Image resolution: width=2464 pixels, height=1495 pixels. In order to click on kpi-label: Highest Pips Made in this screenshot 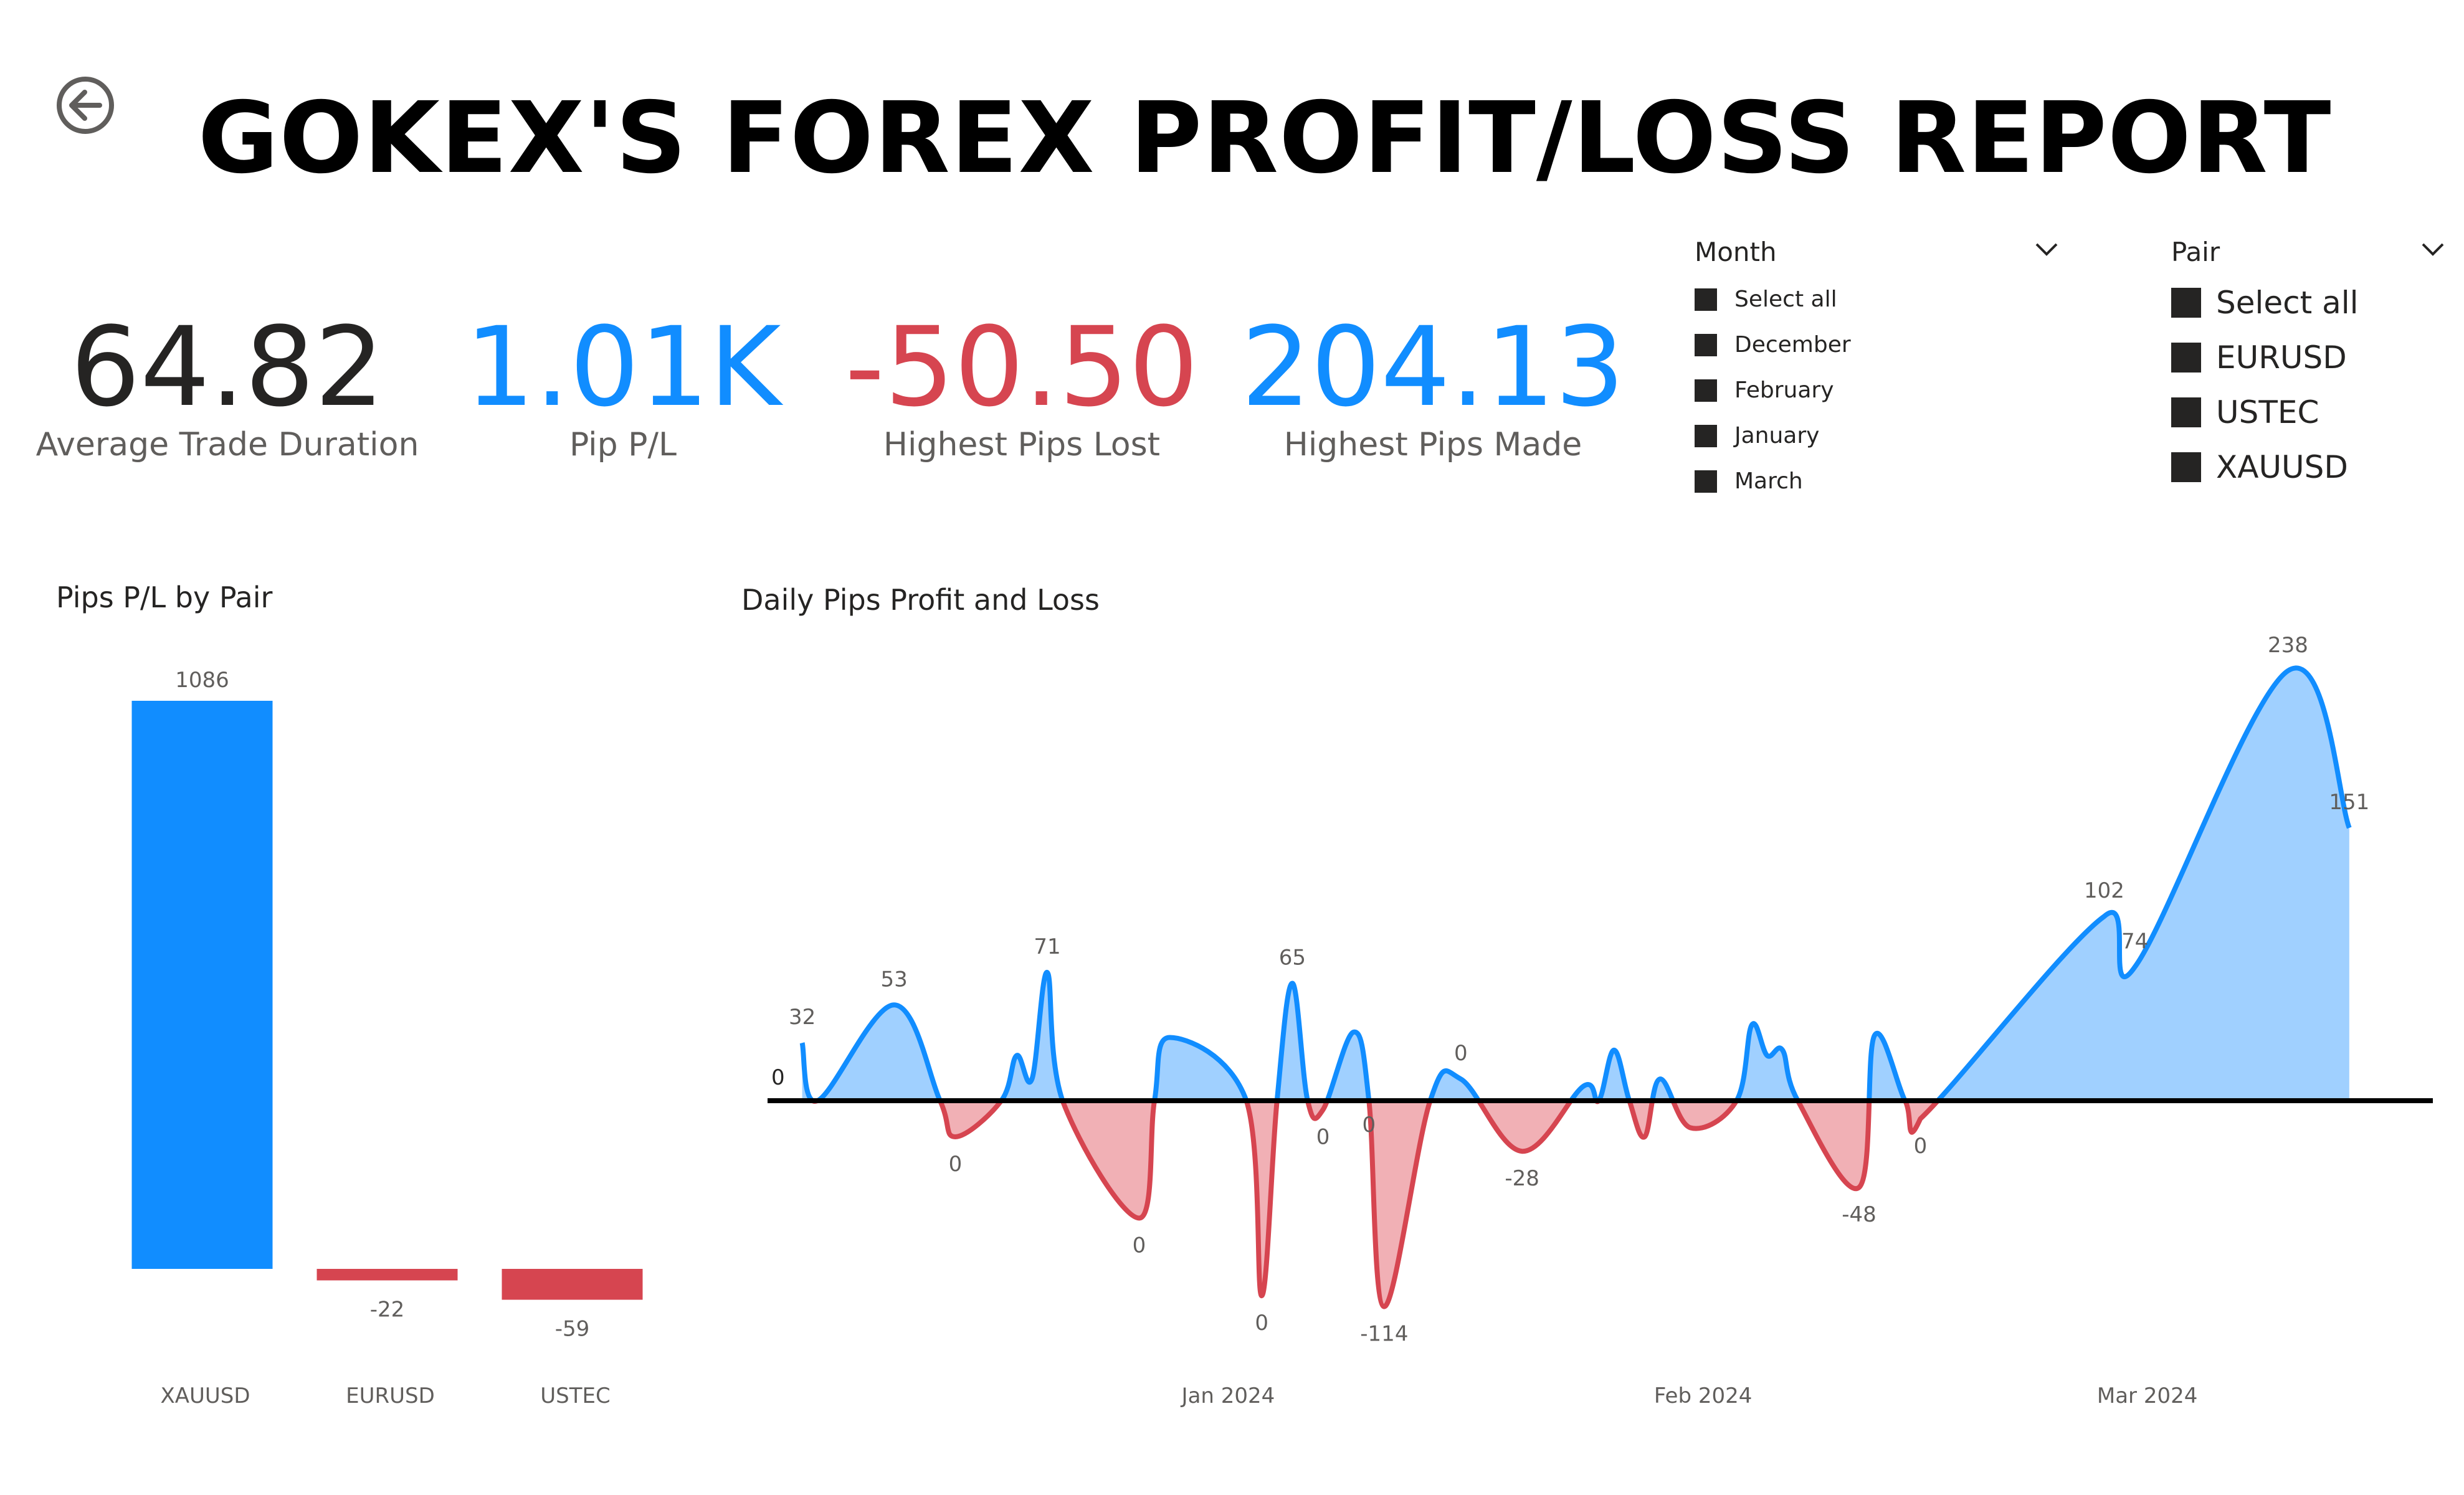, I will do `click(1432, 444)`.